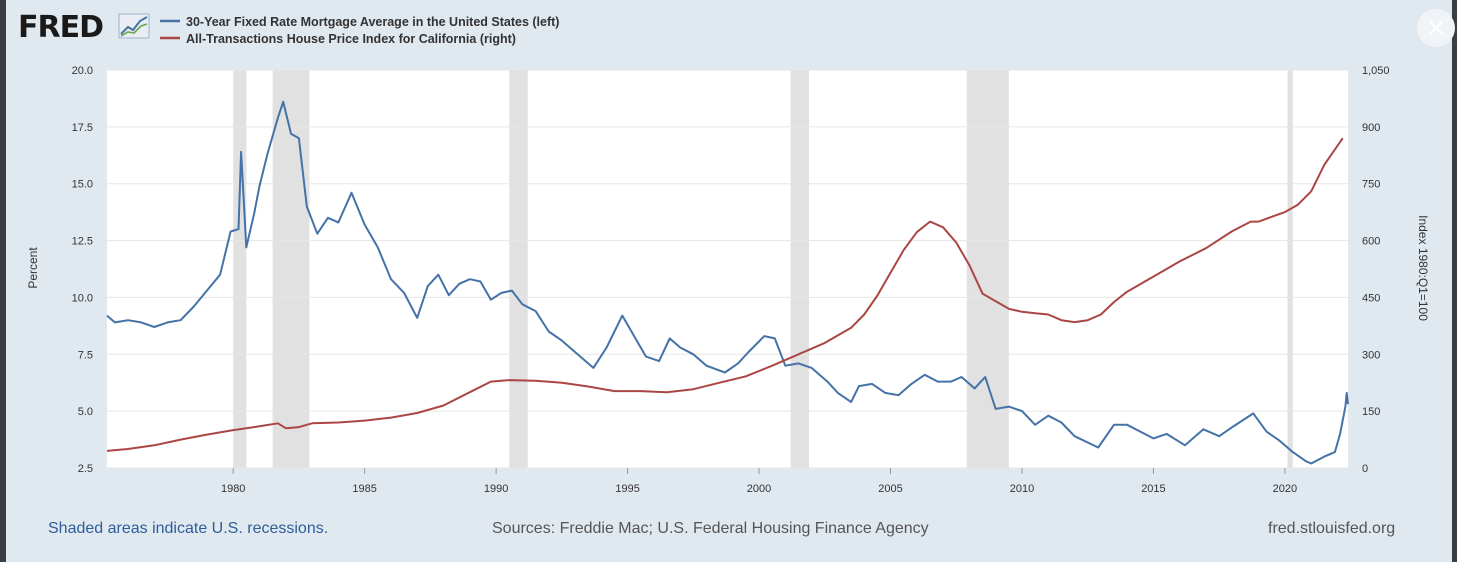  Describe the element at coordinates (85, 412) in the screenshot. I see `y-left-tick-label: 5.0` at that location.